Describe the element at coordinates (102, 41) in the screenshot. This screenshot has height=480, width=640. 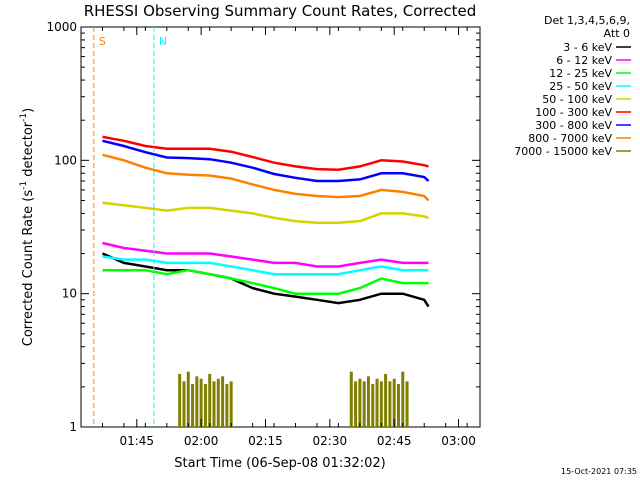
I see `annotation-label: S` at that location.